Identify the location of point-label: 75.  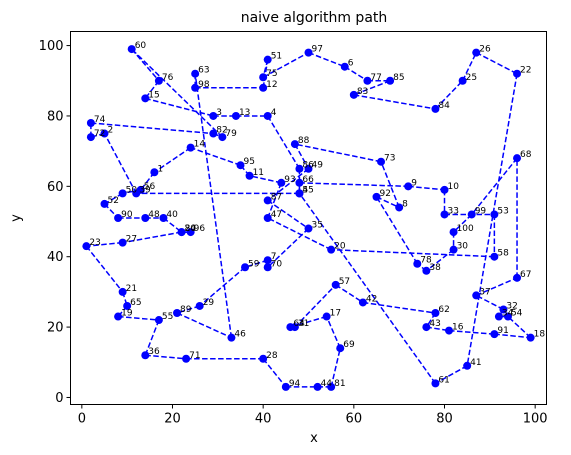
(271, 74).